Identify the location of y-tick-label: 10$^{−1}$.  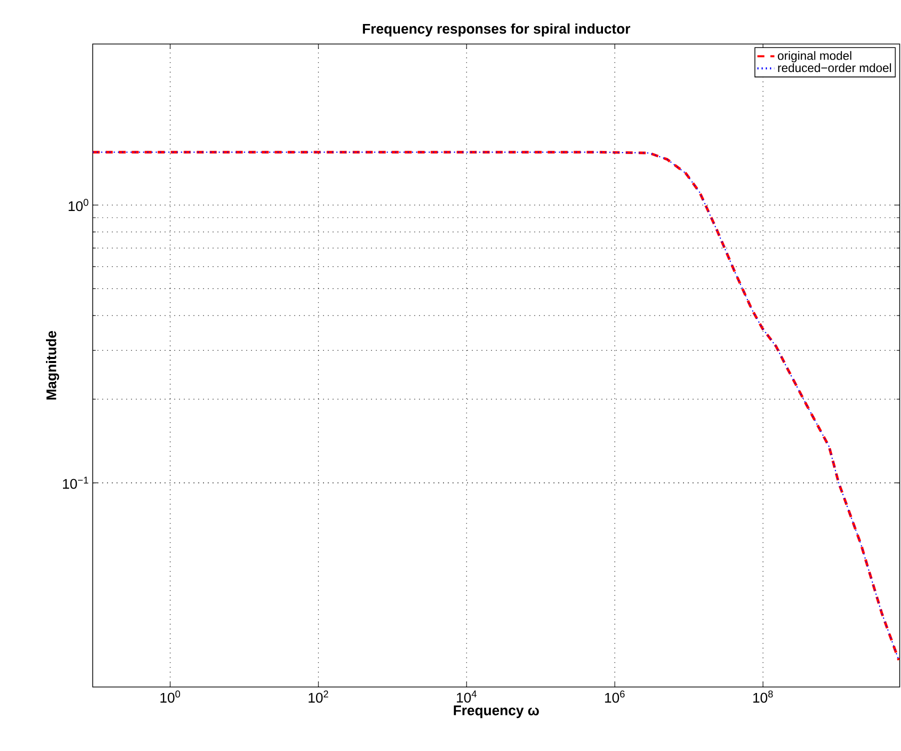
(75, 482).